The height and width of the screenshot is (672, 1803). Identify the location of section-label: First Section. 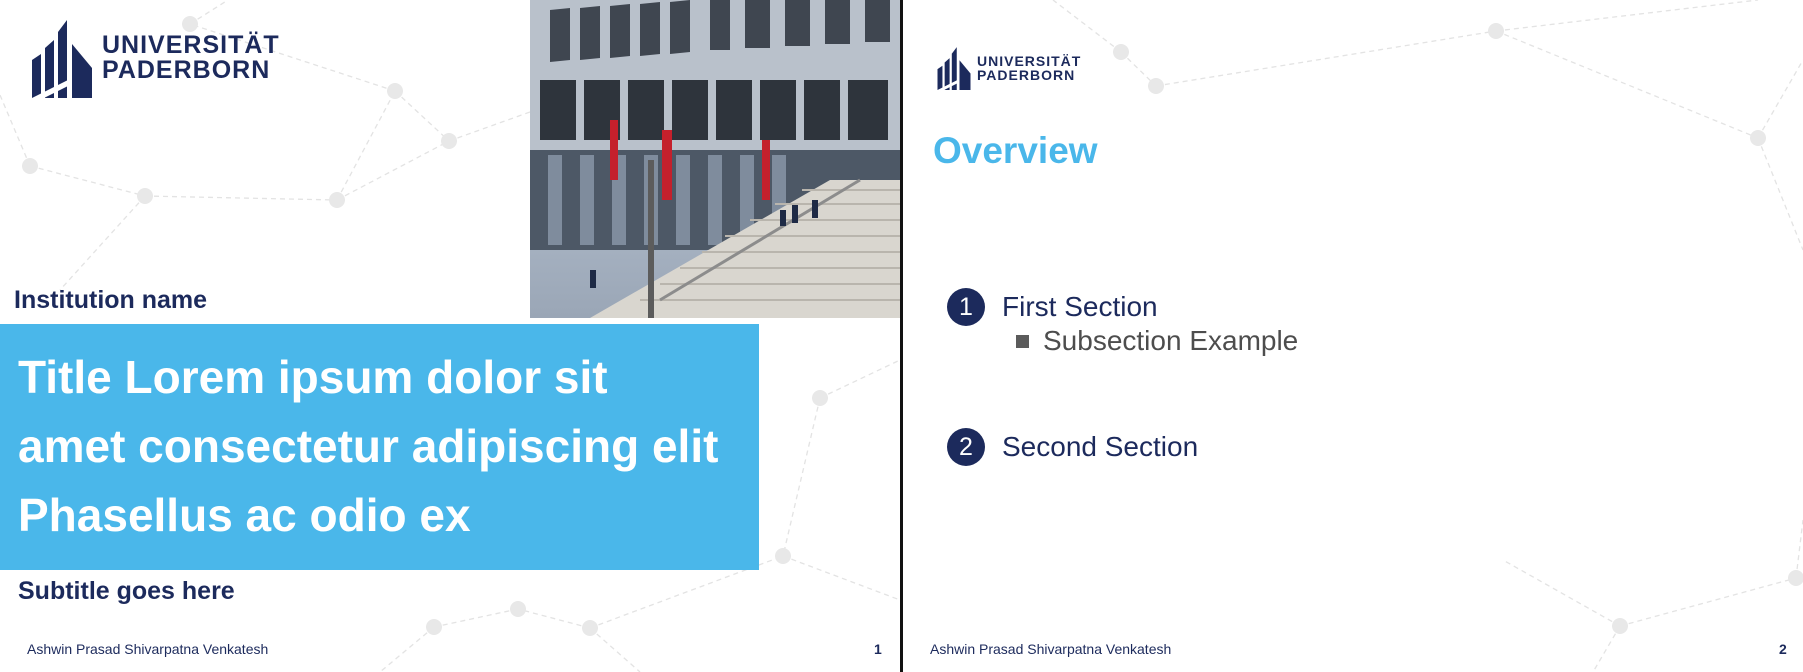
(1080, 306).